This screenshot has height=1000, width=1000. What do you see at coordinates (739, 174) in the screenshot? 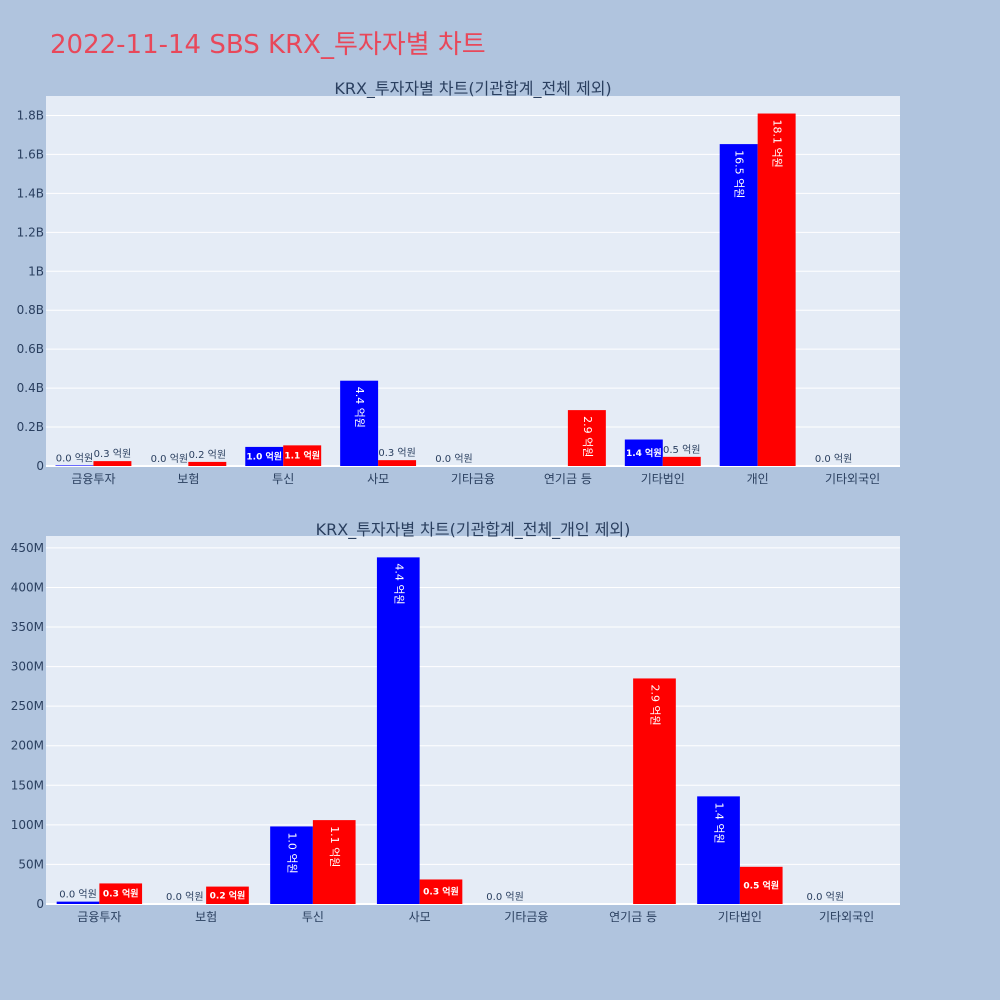
I see `data-label: 16.5 억원` at bounding box center [739, 174].